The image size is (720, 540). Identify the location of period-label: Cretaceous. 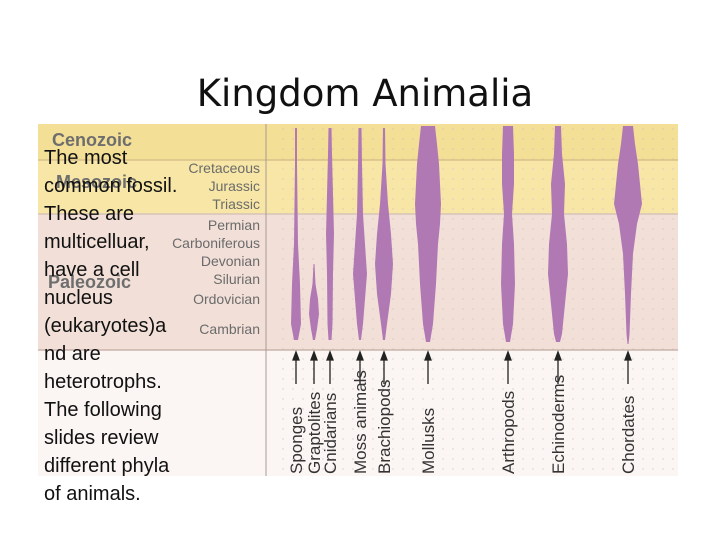
(224, 168).